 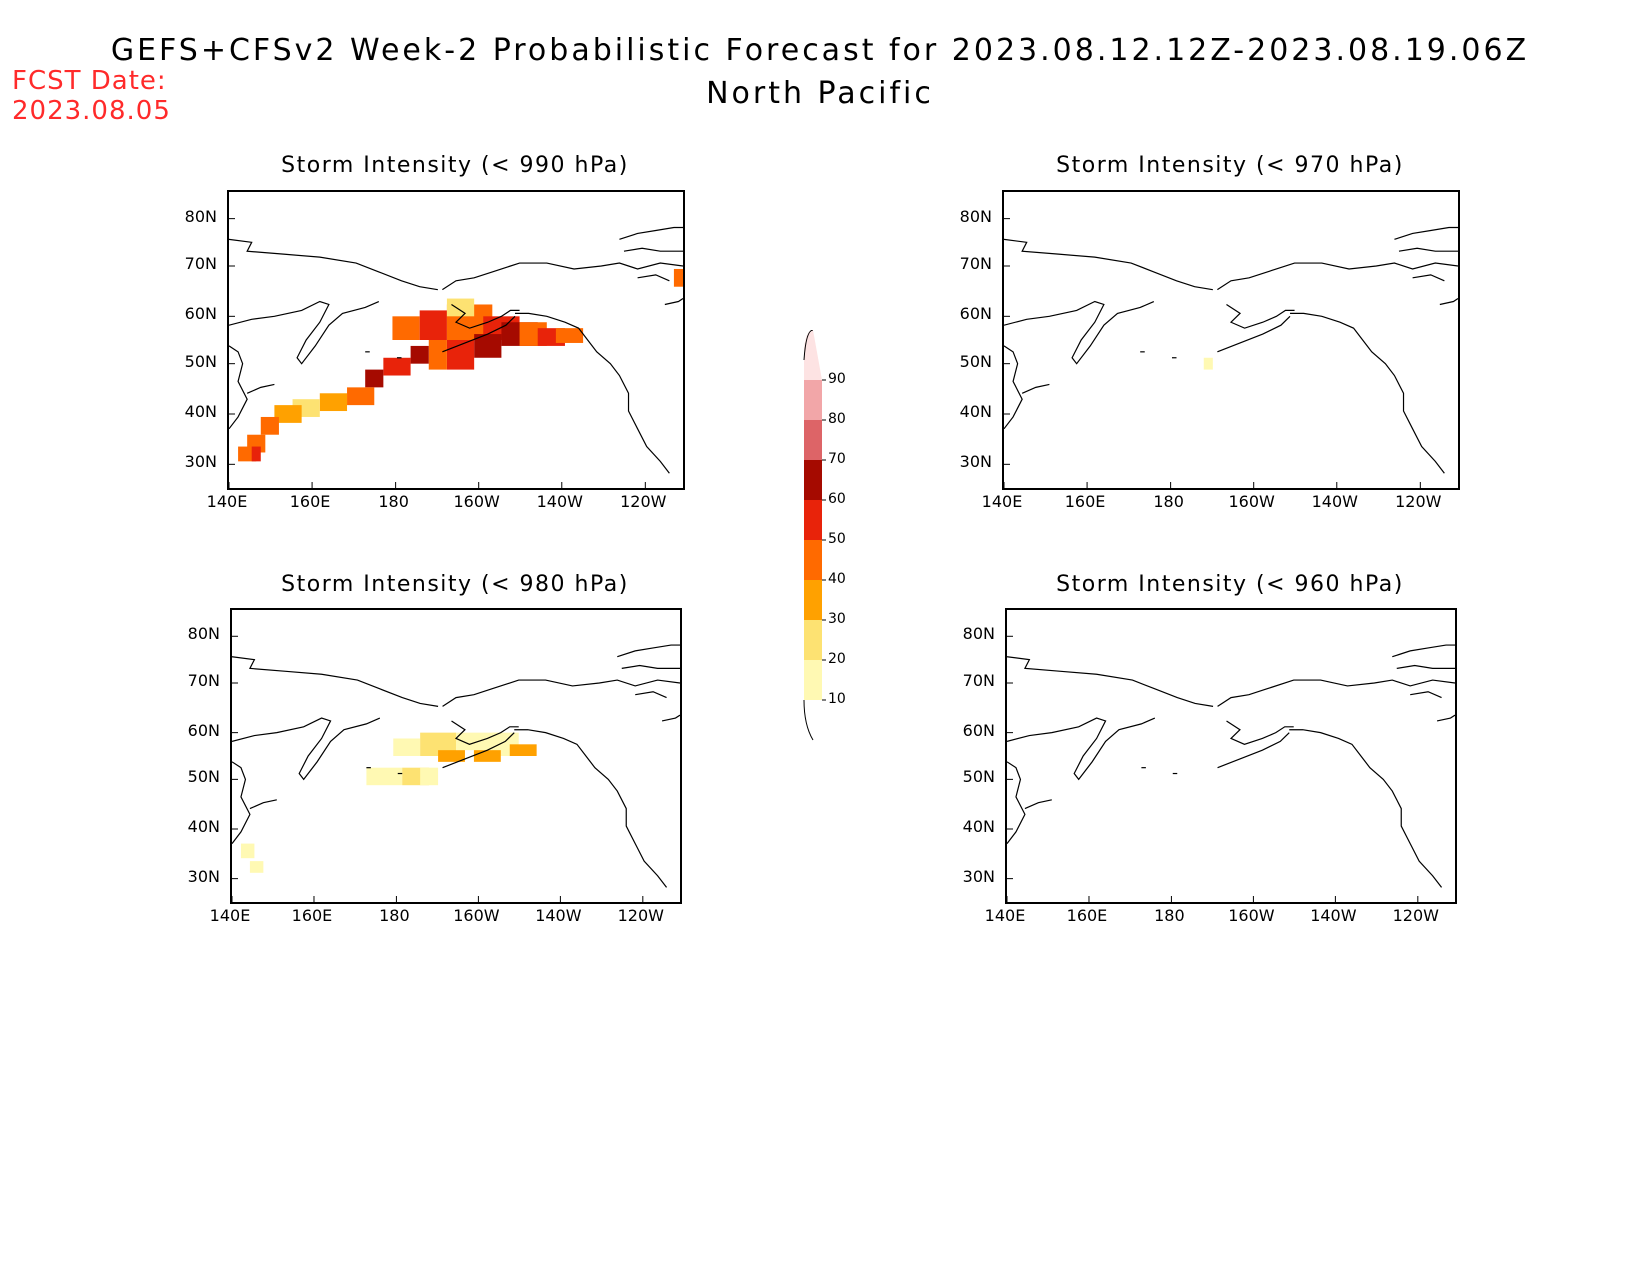 What do you see at coordinates (837, 579) in the screenshot?
I see `colorbar-label: 40` at bounding box center [837, 579].